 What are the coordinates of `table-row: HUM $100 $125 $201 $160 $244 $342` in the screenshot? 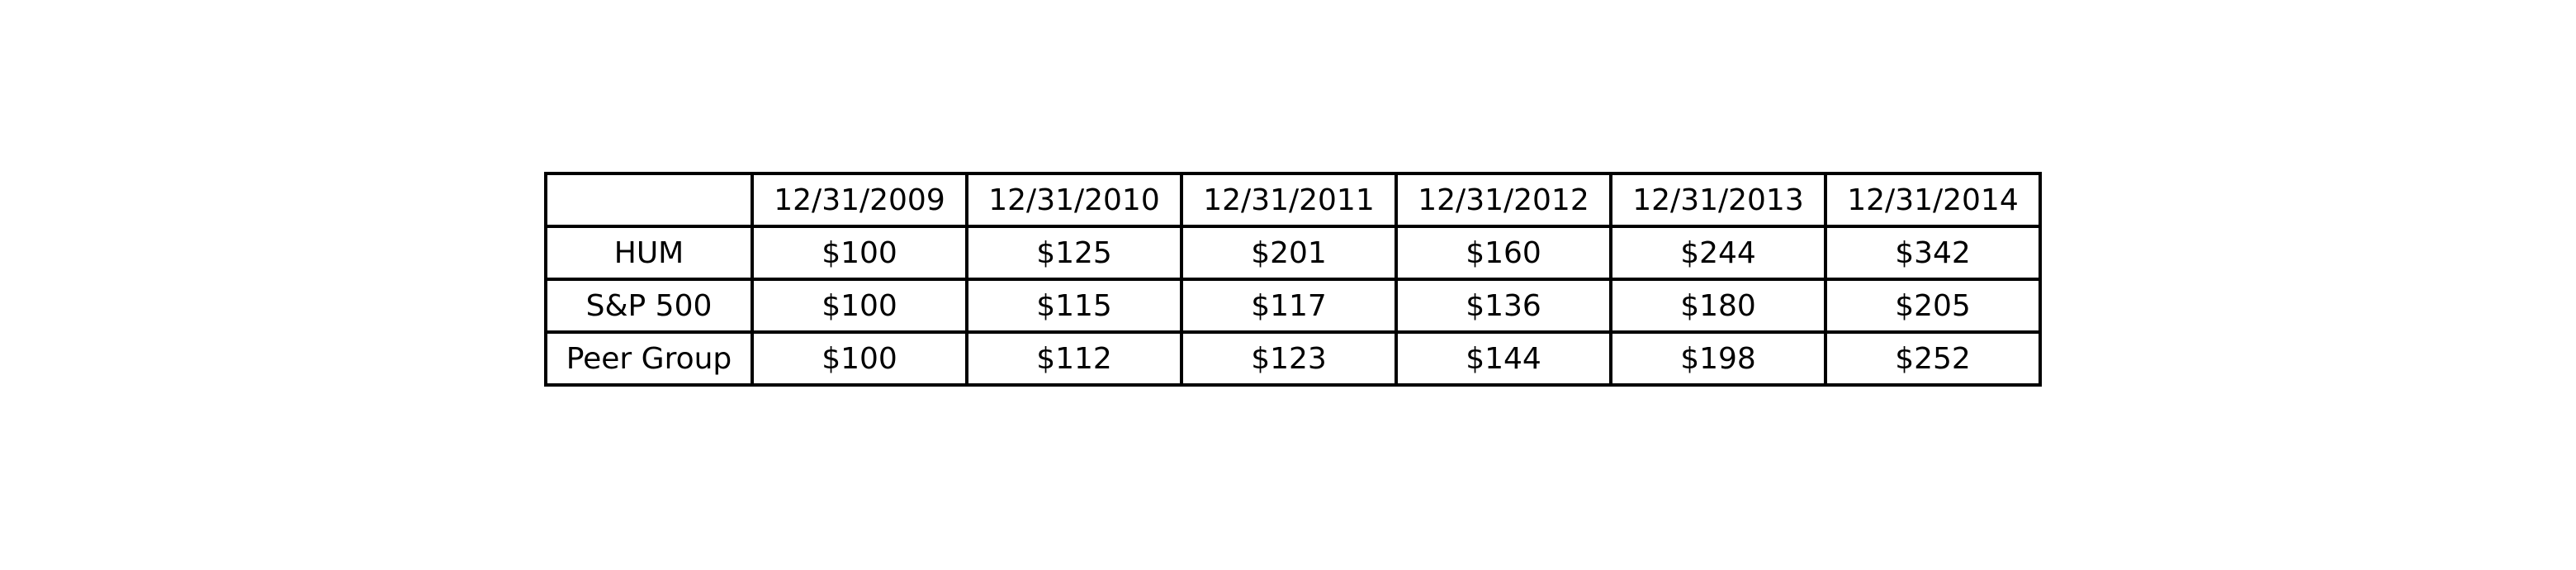 It's located at (1293, 253).